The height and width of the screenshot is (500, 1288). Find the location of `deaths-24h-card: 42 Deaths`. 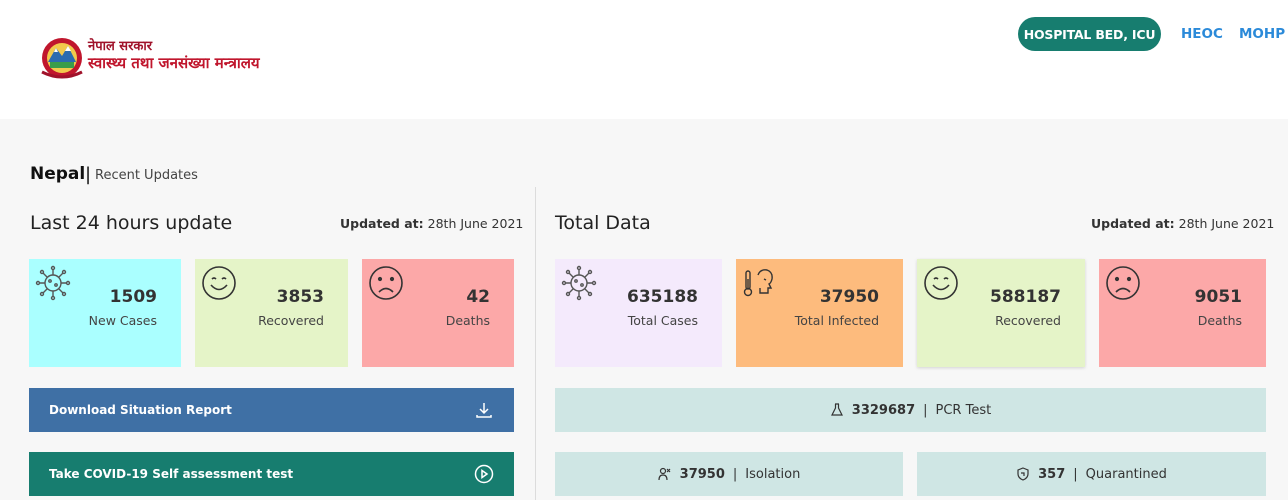

deaths-24h-card: 42 Deaths is located at coordinates (438, 313).